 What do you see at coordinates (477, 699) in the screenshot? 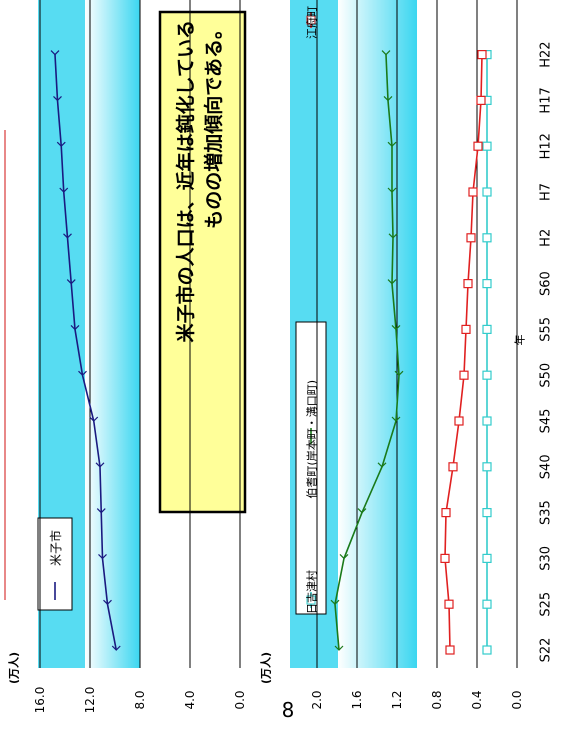
I see `value-tick-2-0.4: 0.4` at bounding box center [477, 699].